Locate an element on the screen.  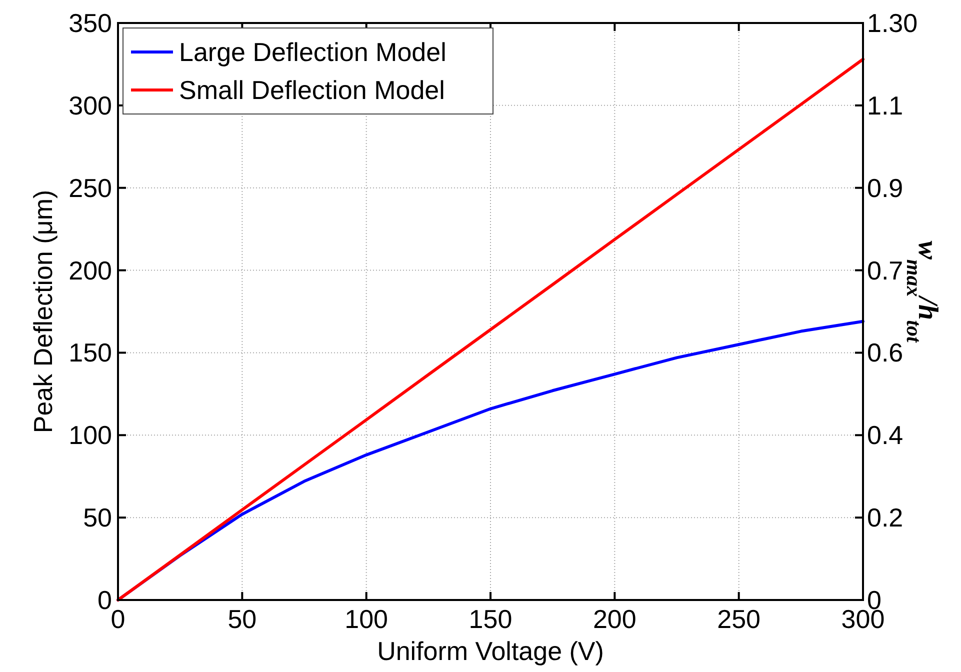
x-axis-title: Uniform Voltage (V) is located at coordinates (490, 651).